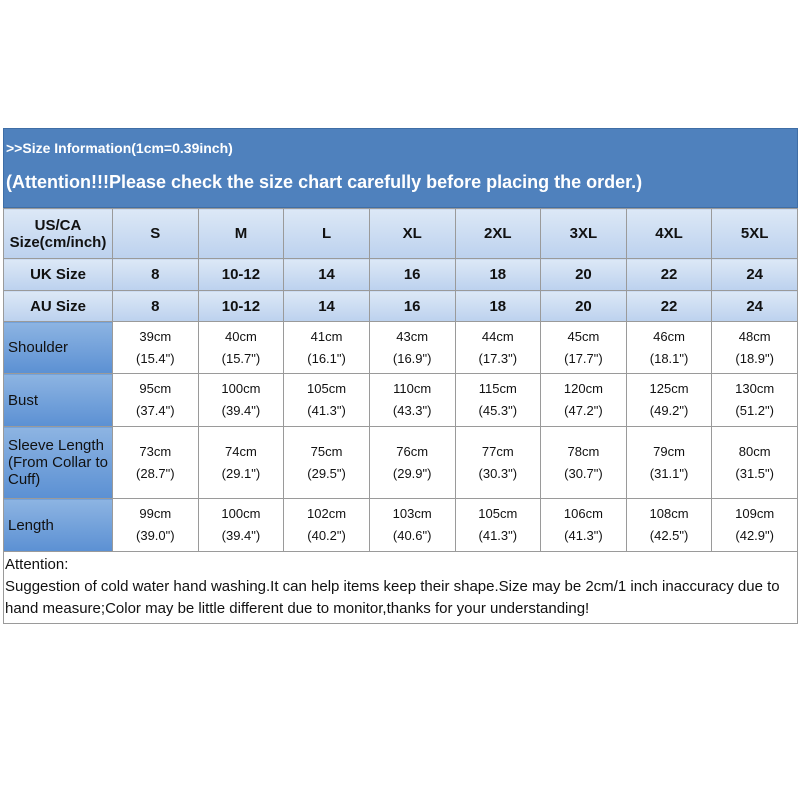 This screenshot has height=800, width=800. What do you see at coordinates (241, 462) in the screenshot?
I see `measure-cell: 74cm (29.1")` at bounding box center [241, 462].